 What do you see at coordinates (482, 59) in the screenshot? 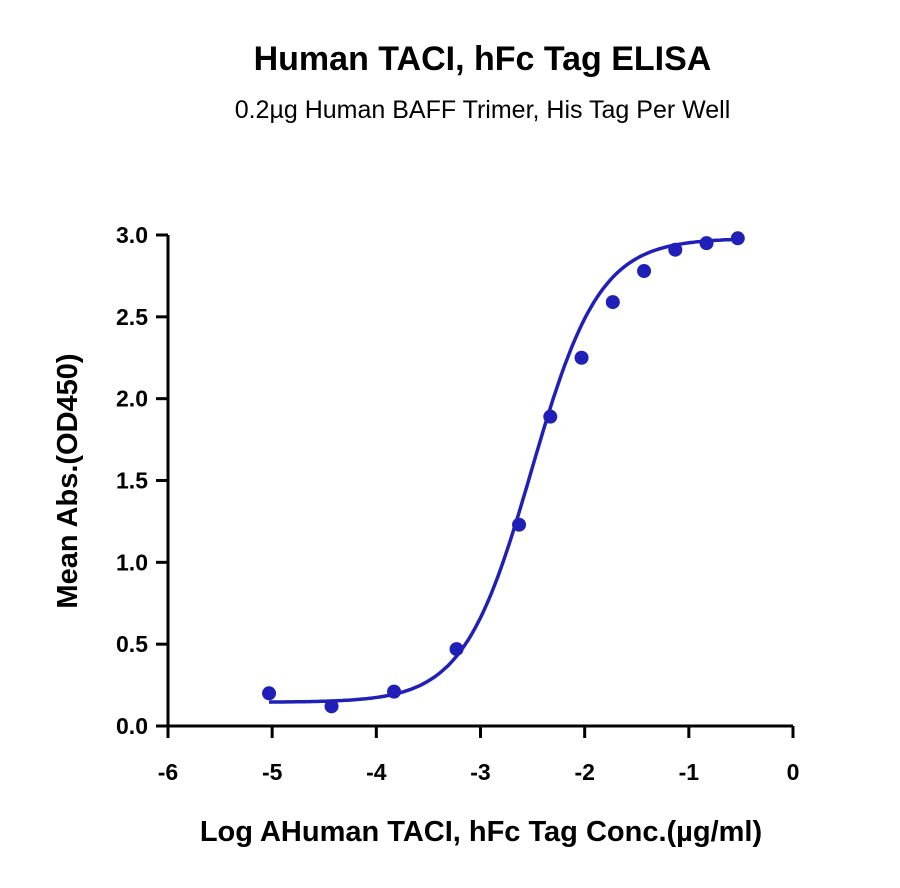
I see `chart-title: Human TACI, hFc Tag ELISA` at bounding box center [482, 59].